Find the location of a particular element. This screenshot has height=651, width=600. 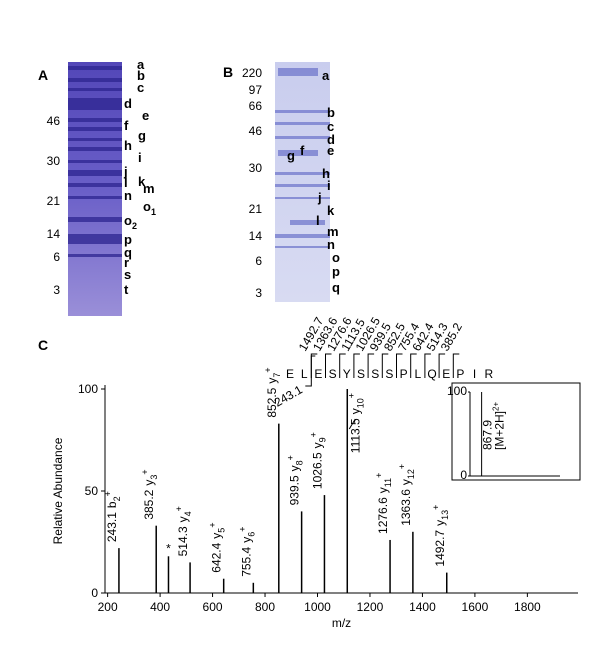

peak-mz: 1492.7 is located at coordinates (440, 548).